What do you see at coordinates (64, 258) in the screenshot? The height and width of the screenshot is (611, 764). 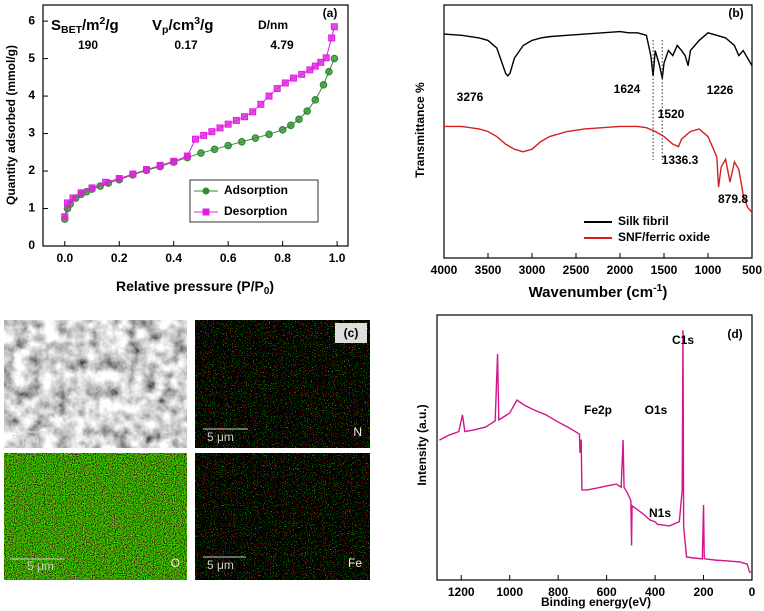 I see `x-tick-label: 0.0` at bounding box center [64, 258].